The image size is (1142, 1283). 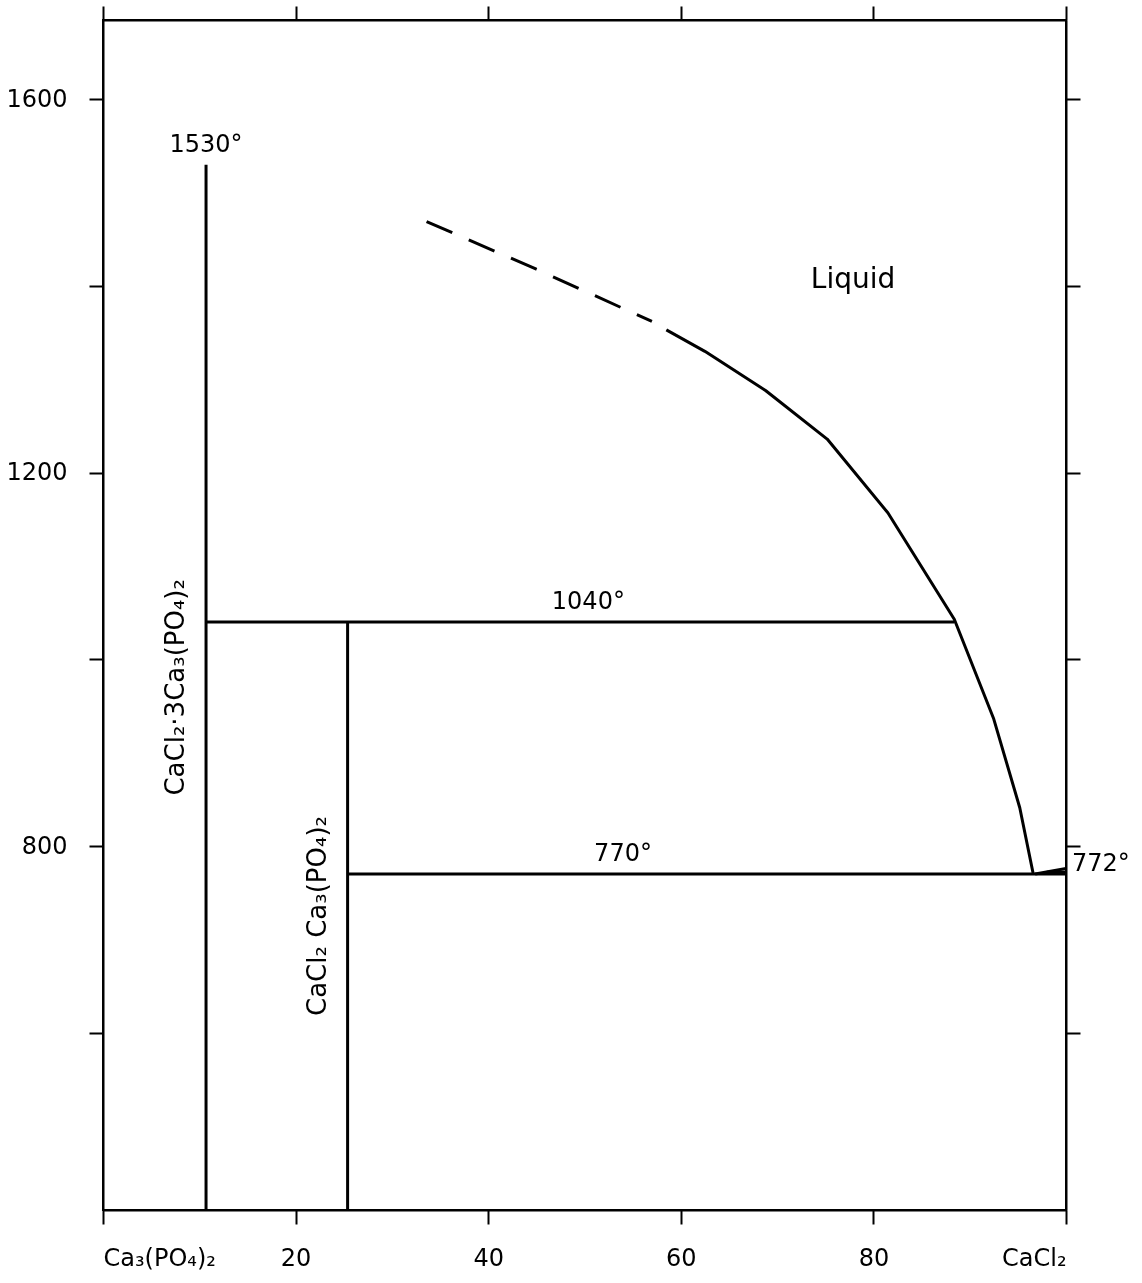 I want to click on y-tick-label: 1200, so click(x=37, y=472).